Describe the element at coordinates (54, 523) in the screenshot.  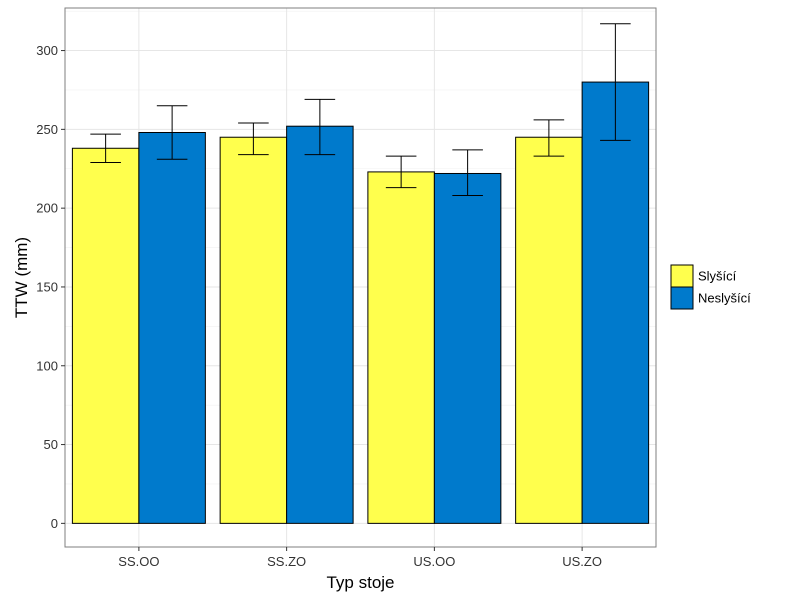
I see `y-tick-label: 0` at that location.